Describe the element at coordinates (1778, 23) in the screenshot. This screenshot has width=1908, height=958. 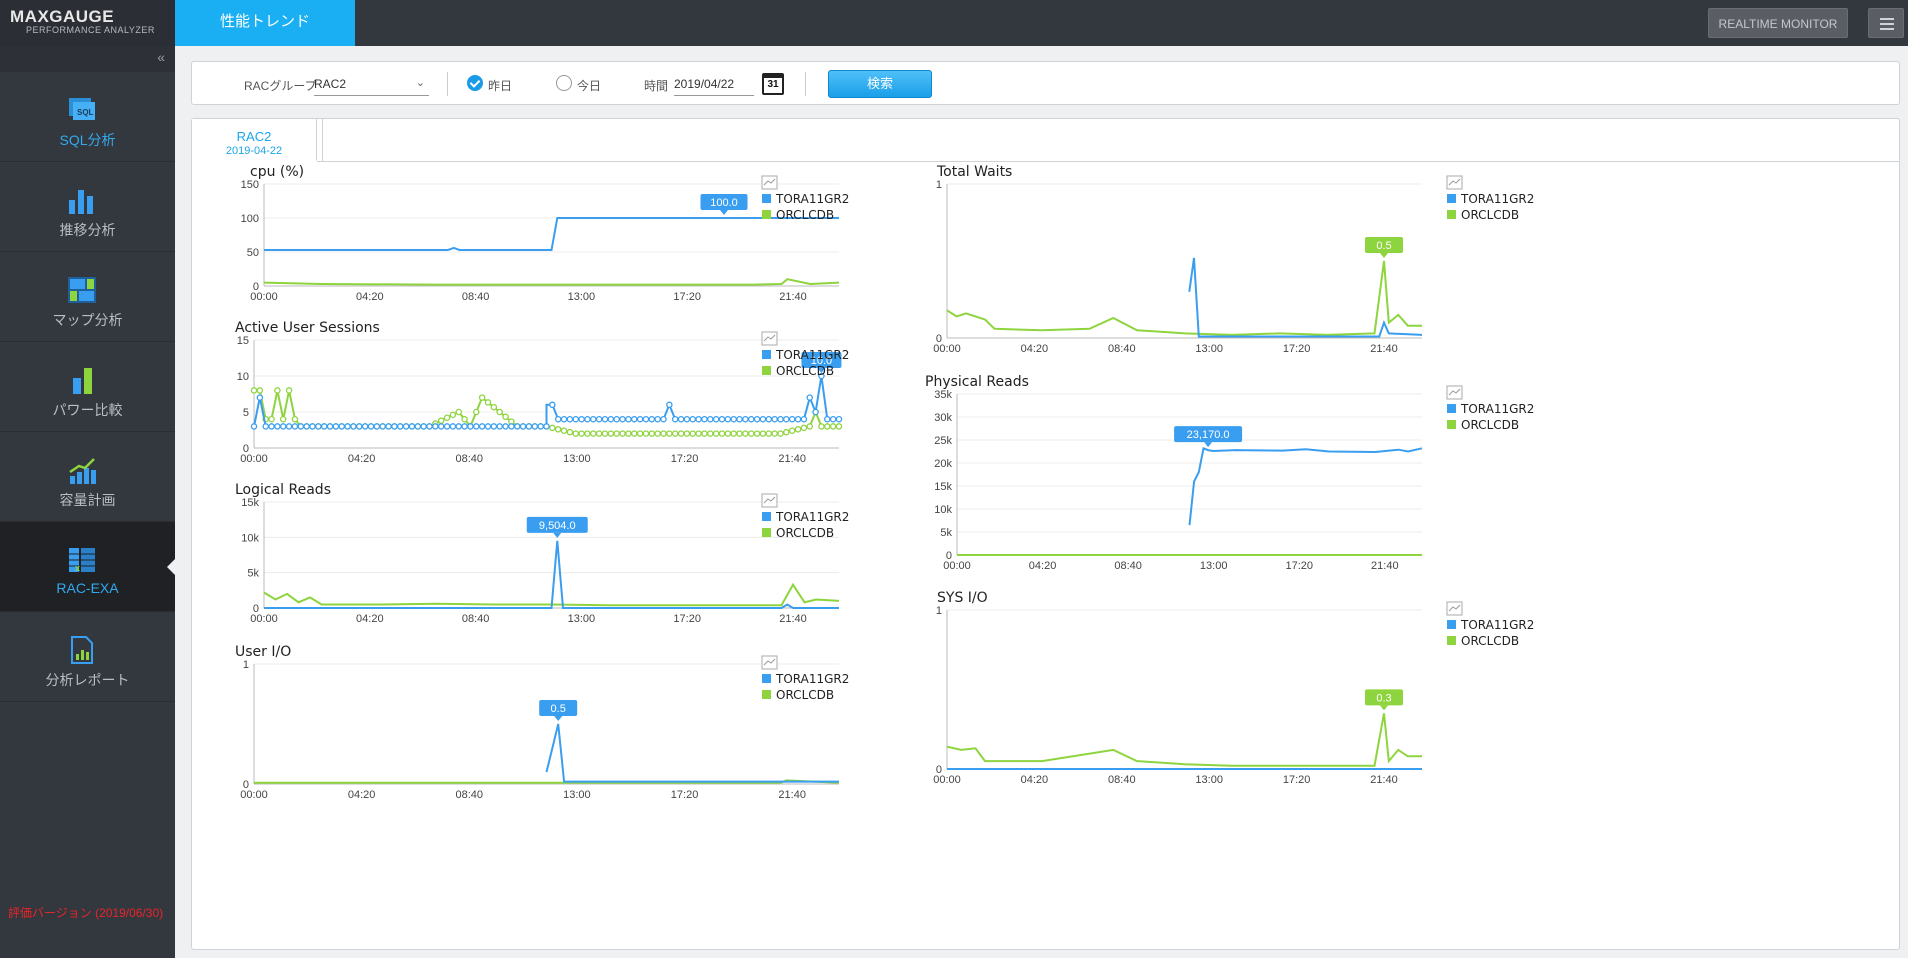
I see `realtime-monitor-button: REALTIME MONITOR` at that location.